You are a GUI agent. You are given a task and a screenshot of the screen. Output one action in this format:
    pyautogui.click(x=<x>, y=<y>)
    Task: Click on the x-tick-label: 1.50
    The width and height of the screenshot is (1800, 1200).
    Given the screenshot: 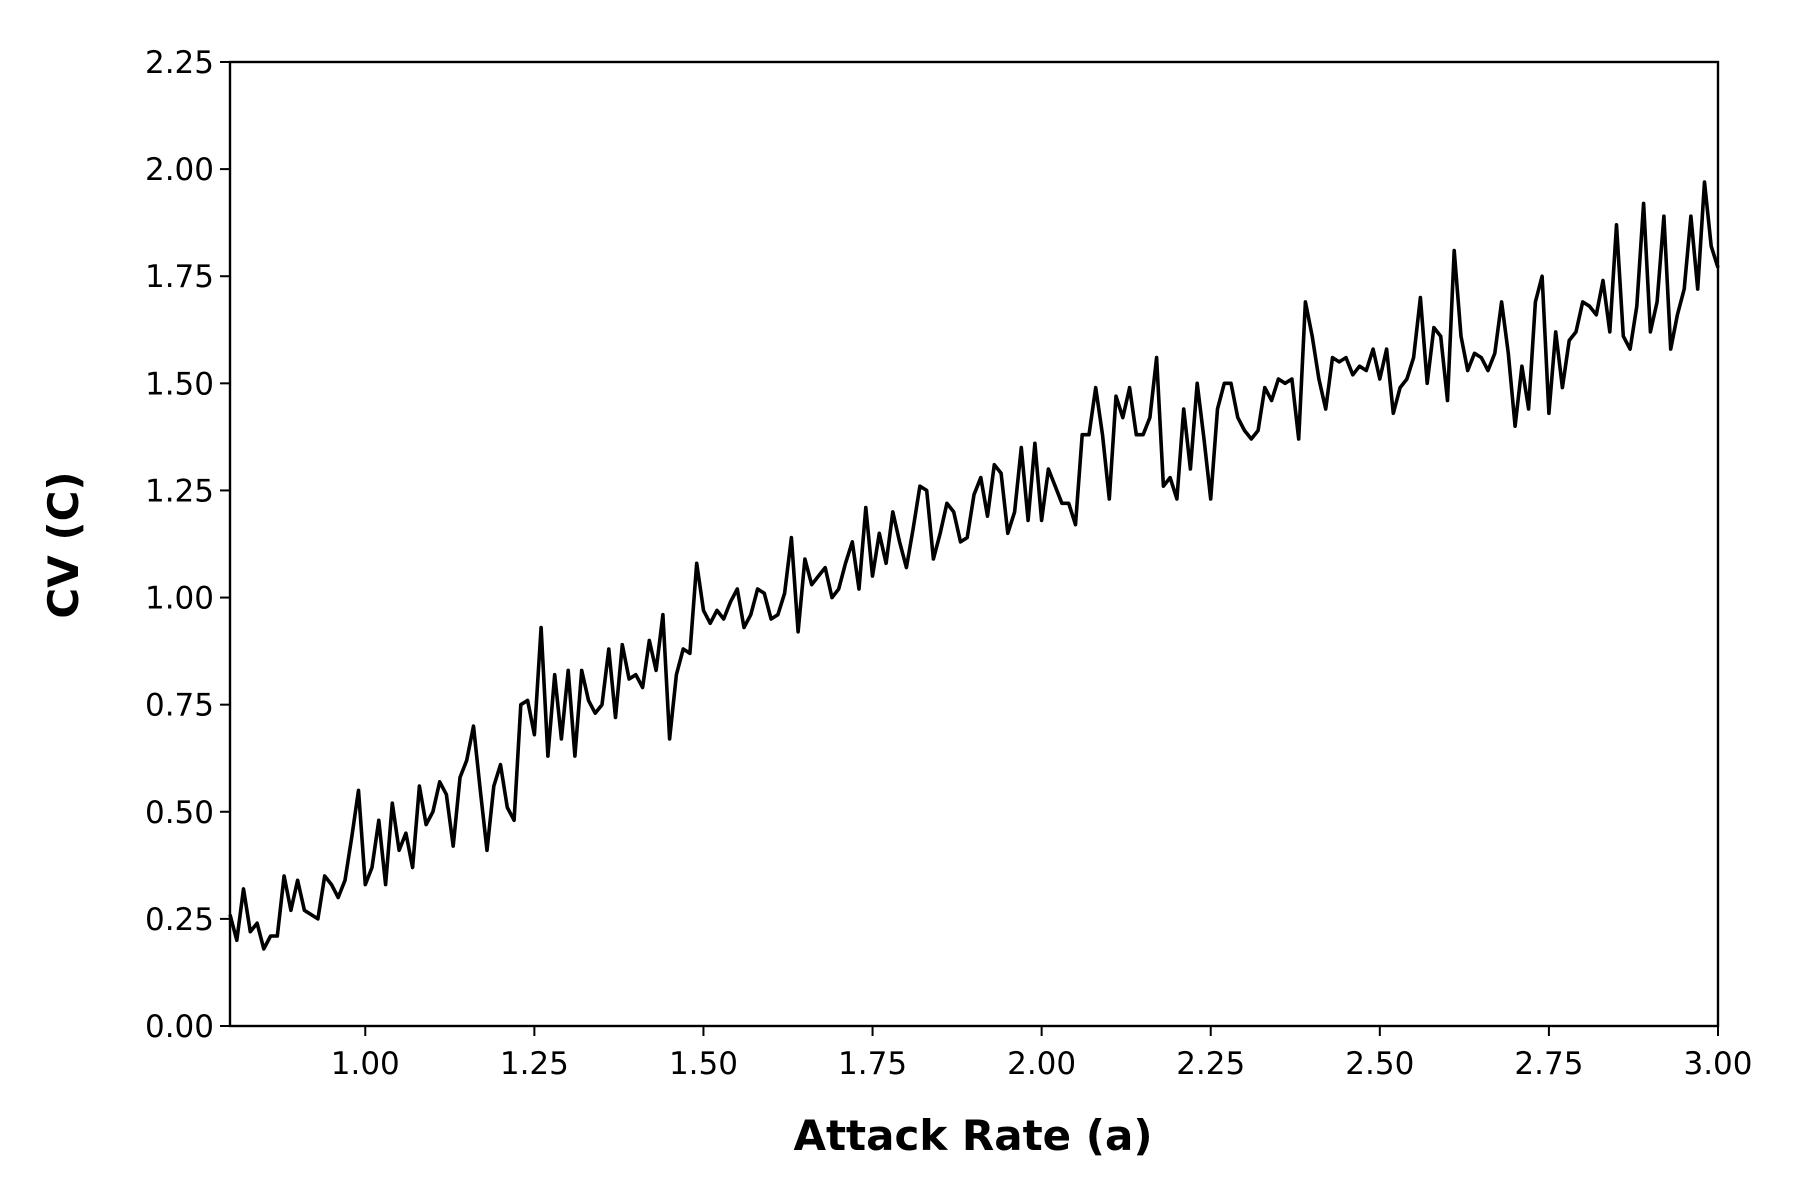 What is the action you would take?
    pyautogui.click(x=703, y=1064)
    